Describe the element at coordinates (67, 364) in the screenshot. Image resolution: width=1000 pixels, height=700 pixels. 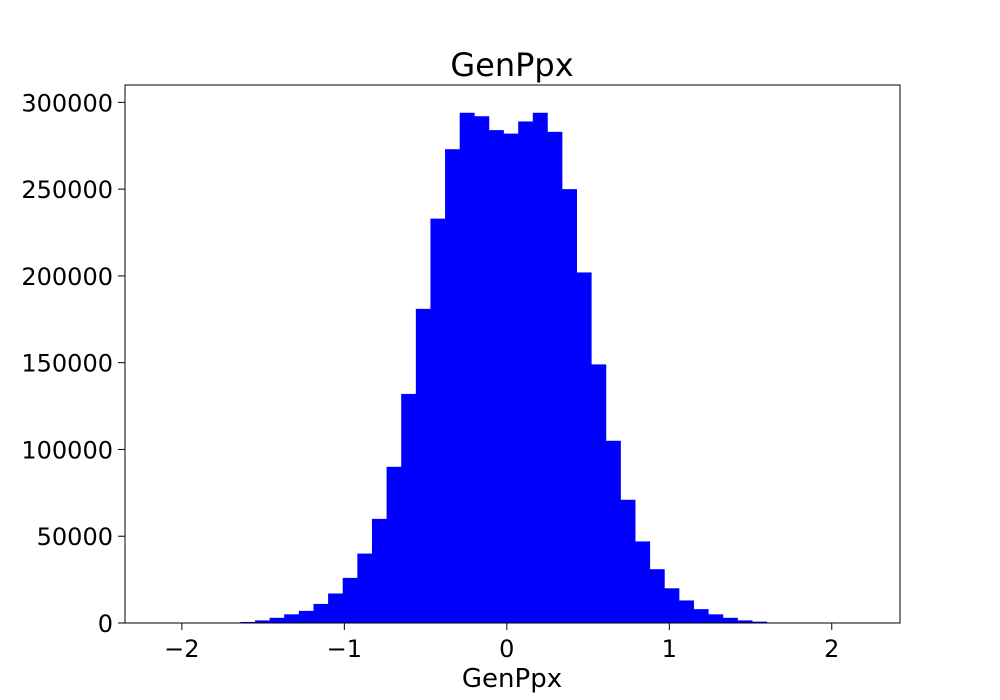
I see `y-tick-label: 150000` at that location.